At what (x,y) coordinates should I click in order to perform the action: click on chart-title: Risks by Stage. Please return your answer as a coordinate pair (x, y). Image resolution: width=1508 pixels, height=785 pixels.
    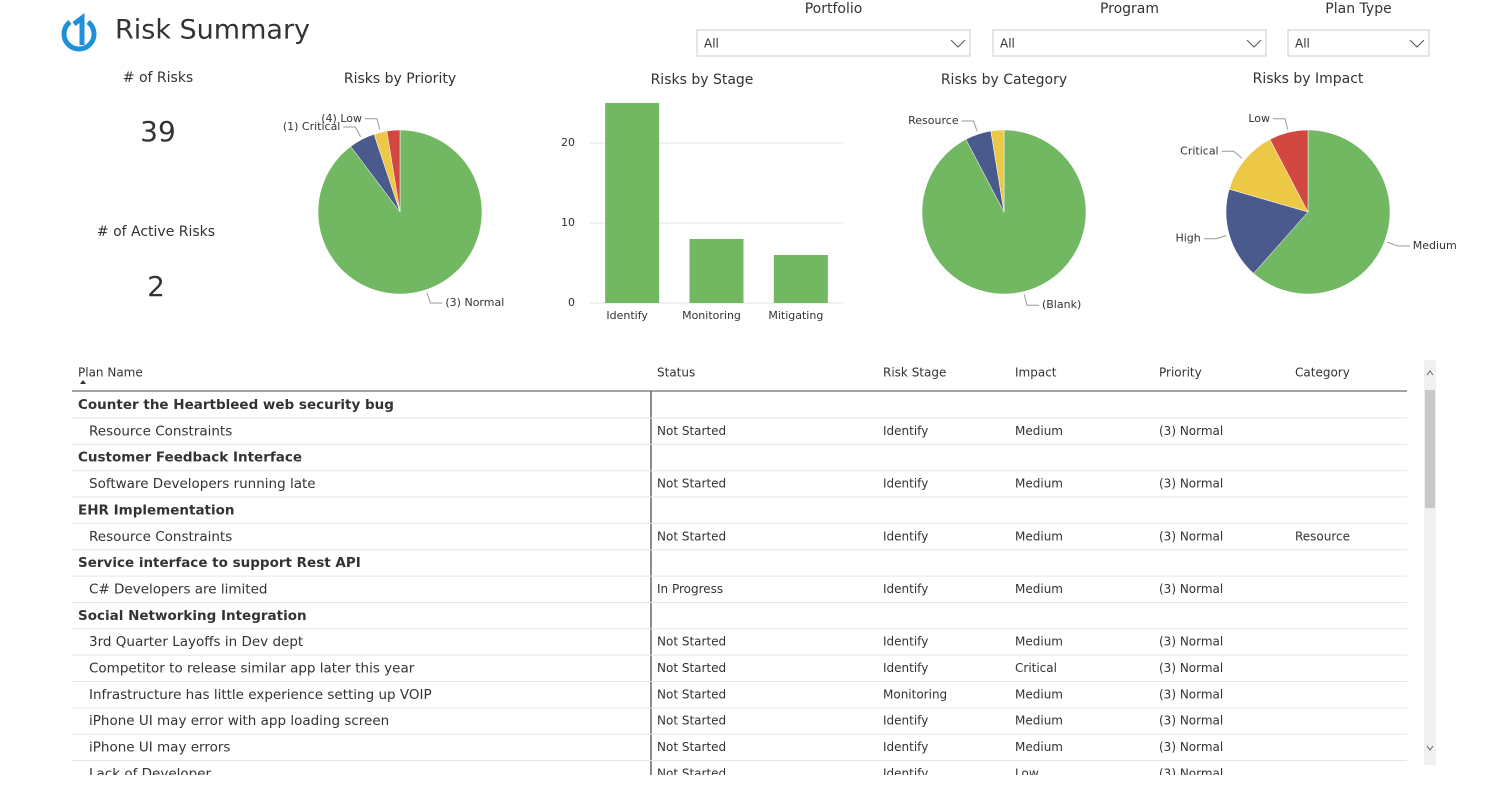
    Looking at the image, I should click on (702, 80).